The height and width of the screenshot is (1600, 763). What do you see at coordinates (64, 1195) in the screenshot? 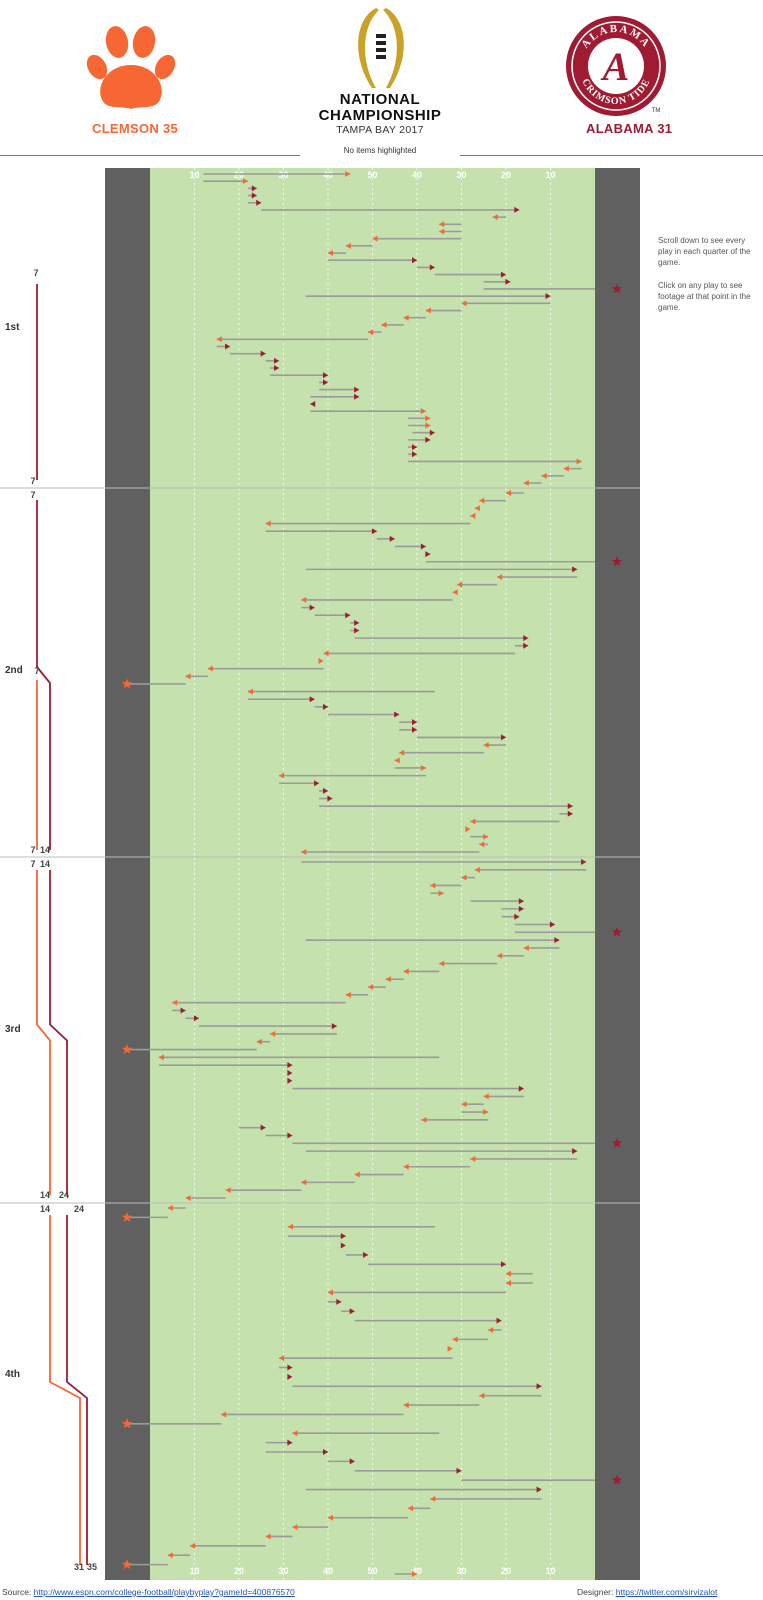
I see `score-label: 24` at bounding box center [64, 1195].